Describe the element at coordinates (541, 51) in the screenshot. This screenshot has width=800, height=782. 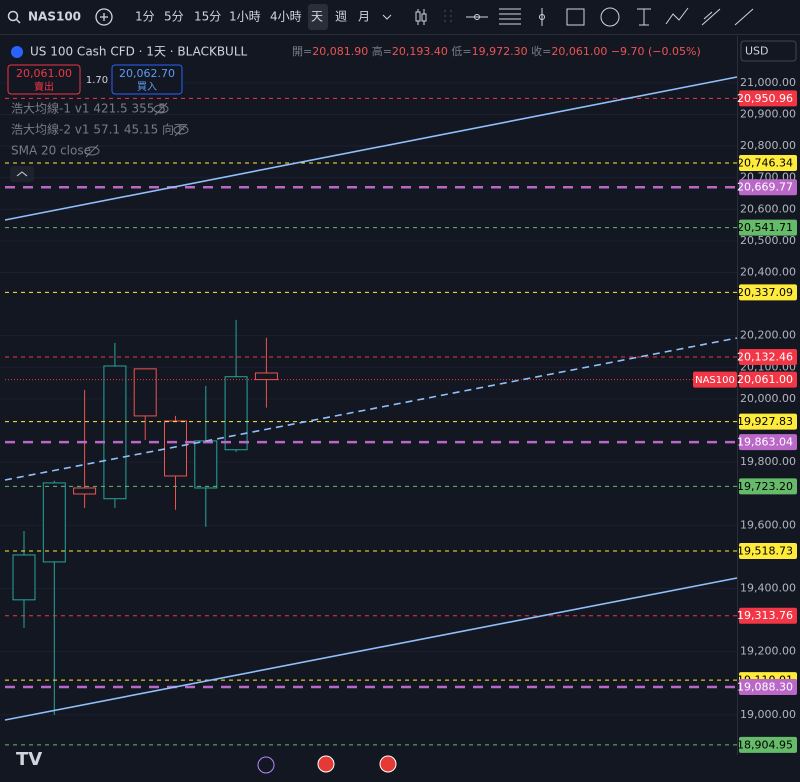
I see `label: 收=` at that location.